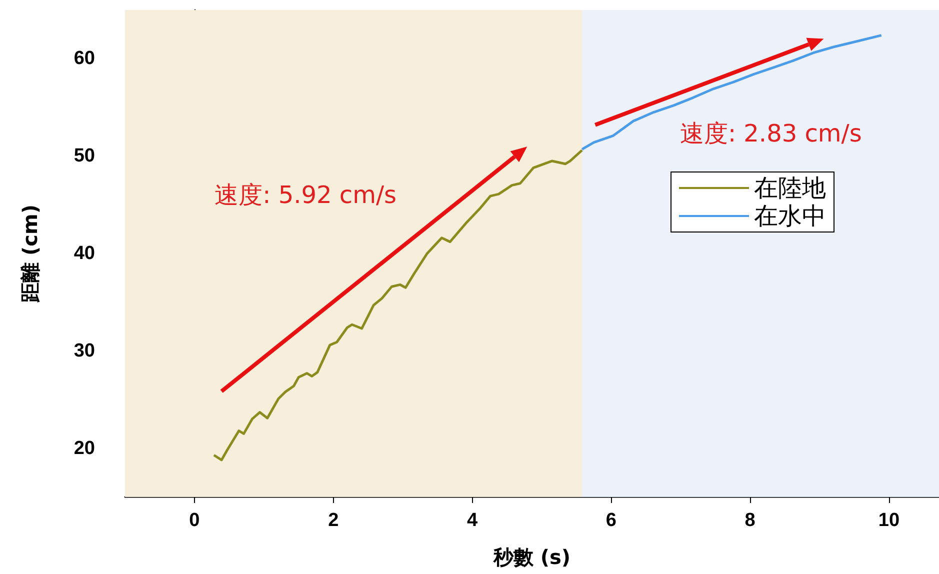  Describe the element at coordinates (84, 448) in the screenshot. I see `y-tick-label: 20` at that location.